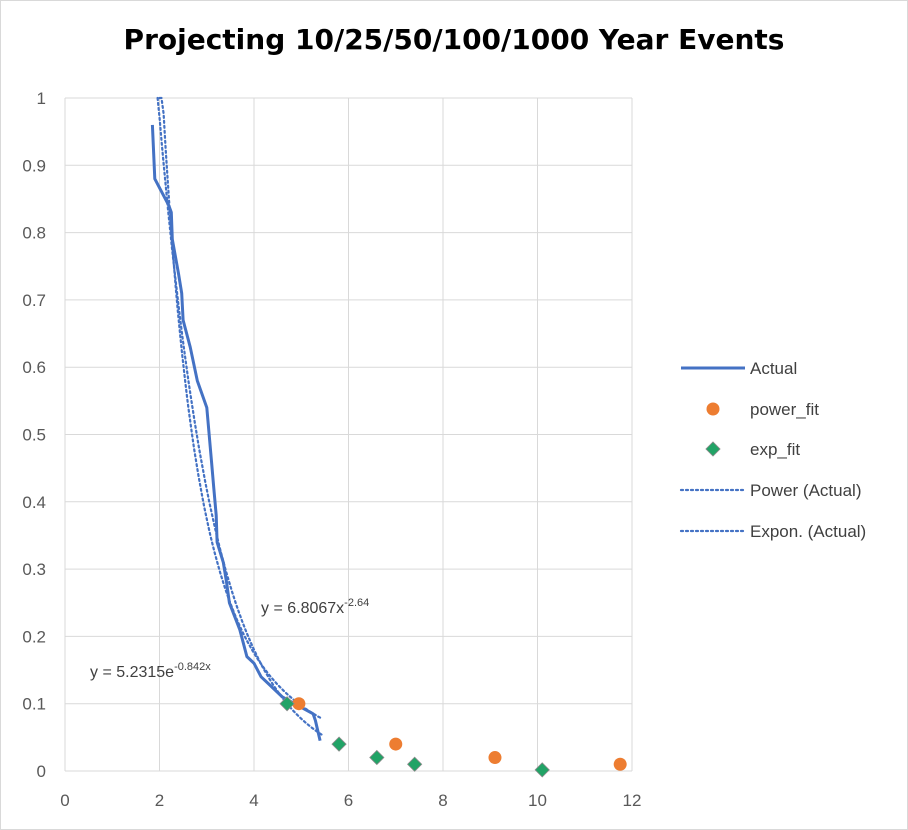 This screenshot has height=830, width=908. I want to click on y-tick-label: 0.3, so click(34, 569).